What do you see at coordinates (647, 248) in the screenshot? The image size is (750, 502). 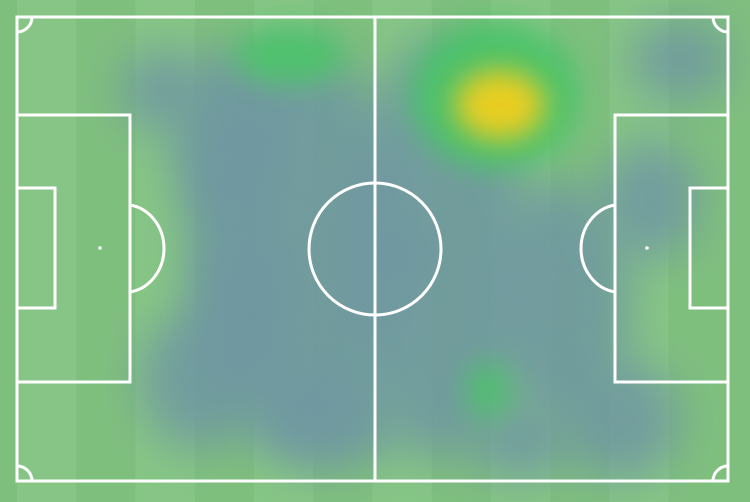 I see `right-penalty-spot` at bounding box center [647, 248].